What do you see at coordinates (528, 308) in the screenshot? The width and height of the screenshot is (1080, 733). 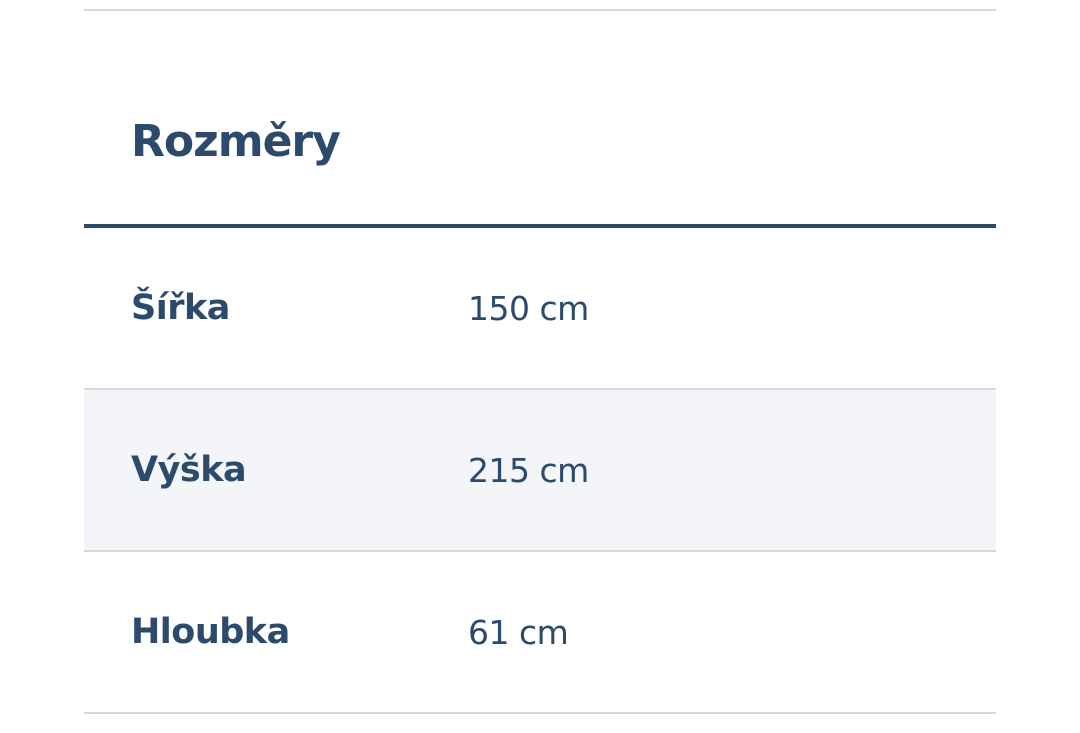 I see `row-value: 150 cm` at bounding box center [528, 308].